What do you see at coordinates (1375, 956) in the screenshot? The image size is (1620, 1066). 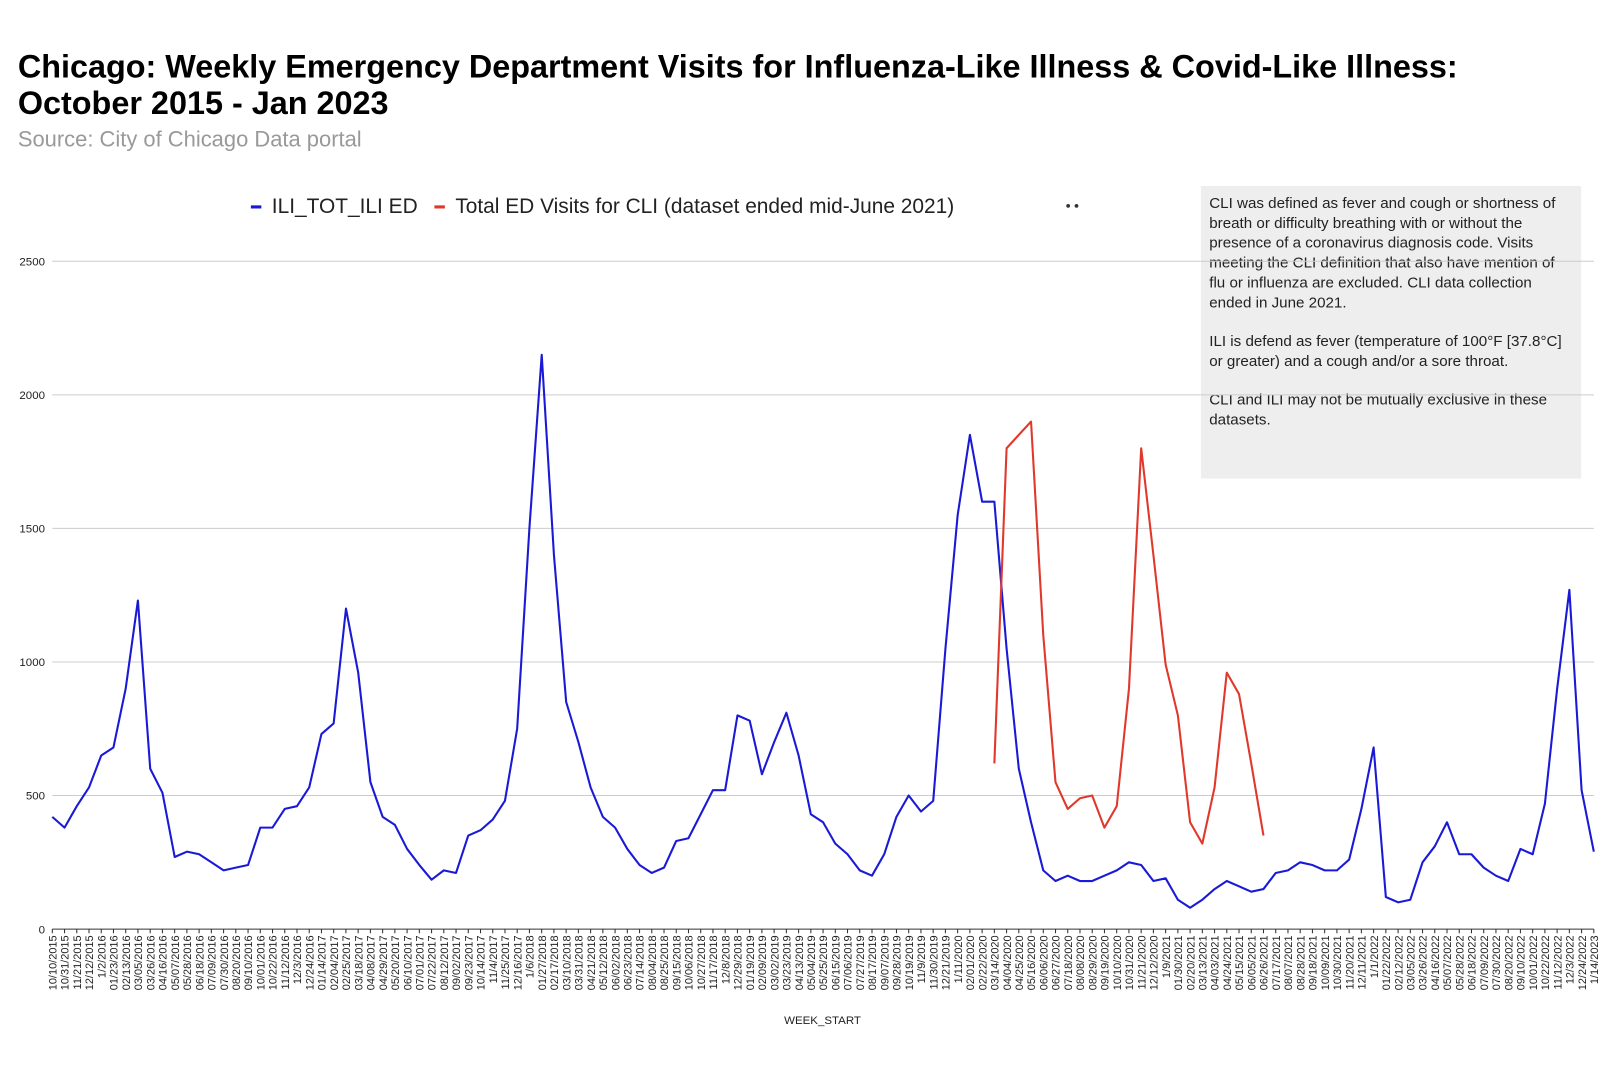 I see `x-tick-label: 1/1/2022` at bounding box center [1375, 956].